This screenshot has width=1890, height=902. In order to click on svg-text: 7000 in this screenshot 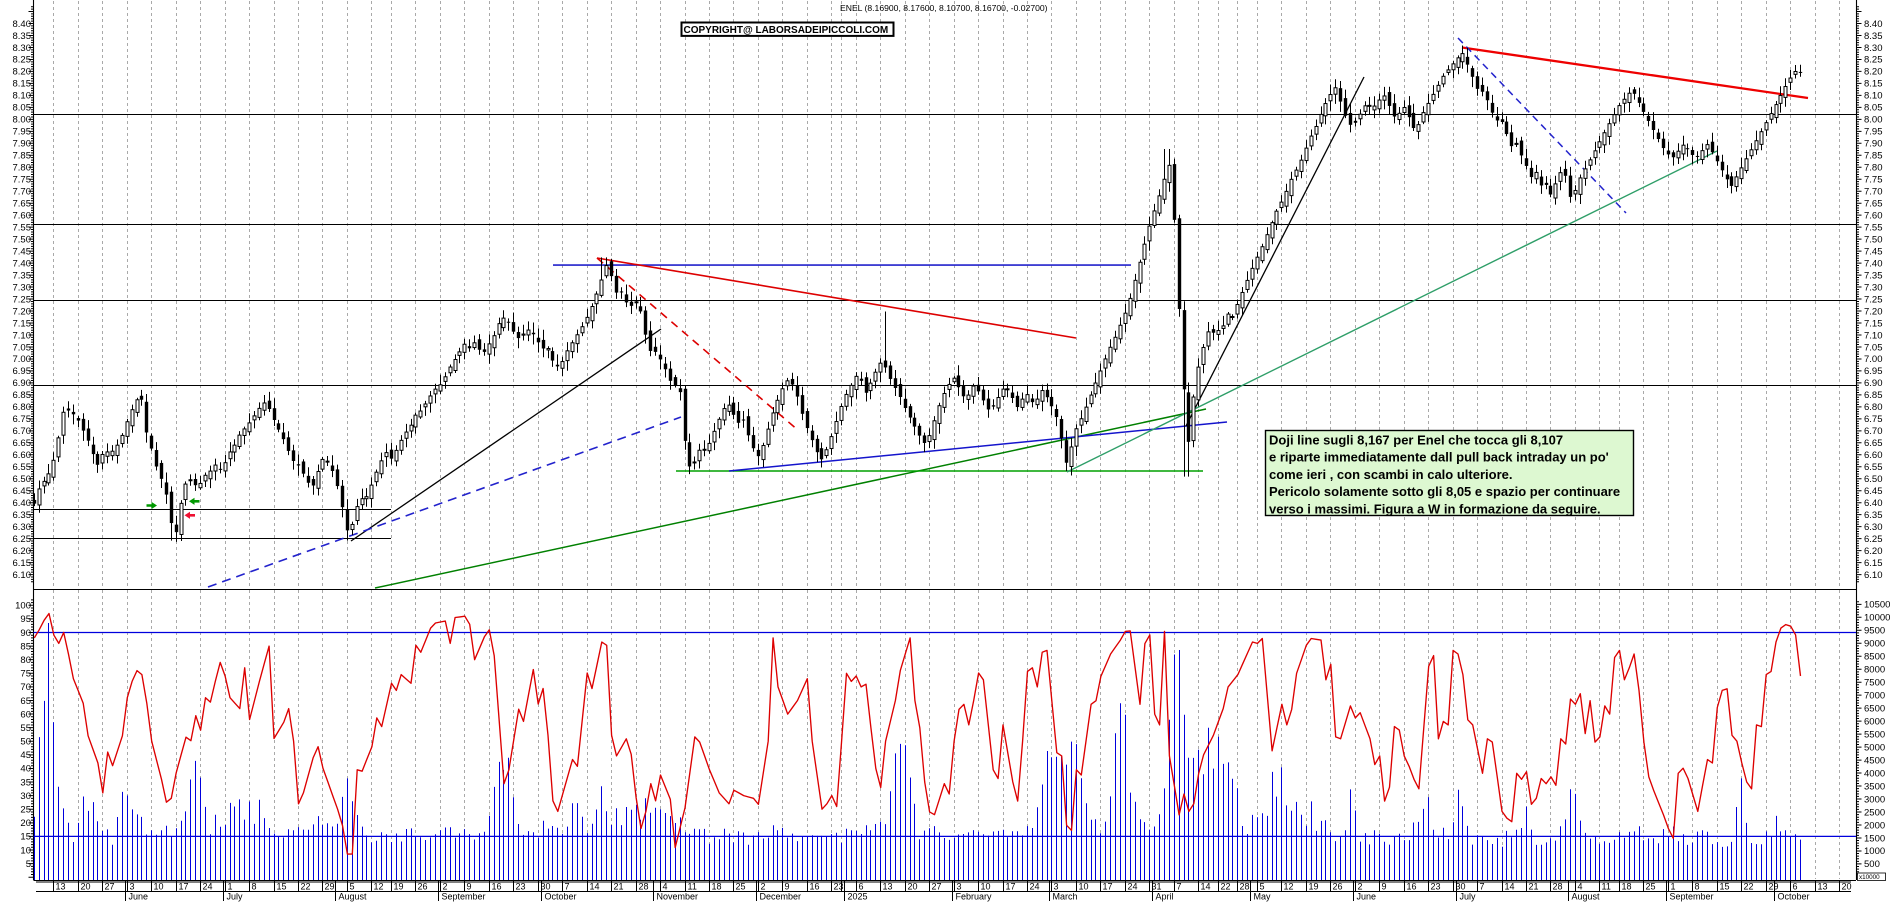, I will do `click(1874, 696)`.